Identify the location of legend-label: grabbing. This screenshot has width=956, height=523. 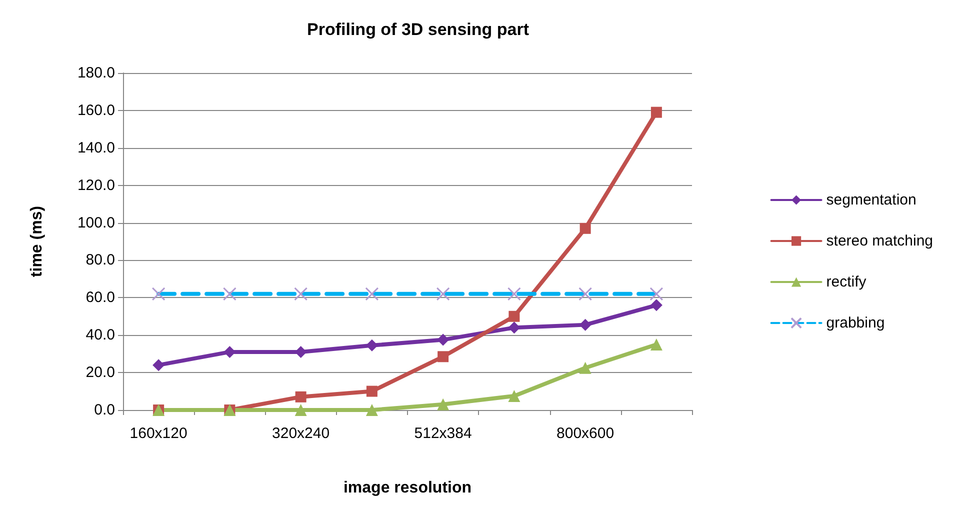
(855, 323).